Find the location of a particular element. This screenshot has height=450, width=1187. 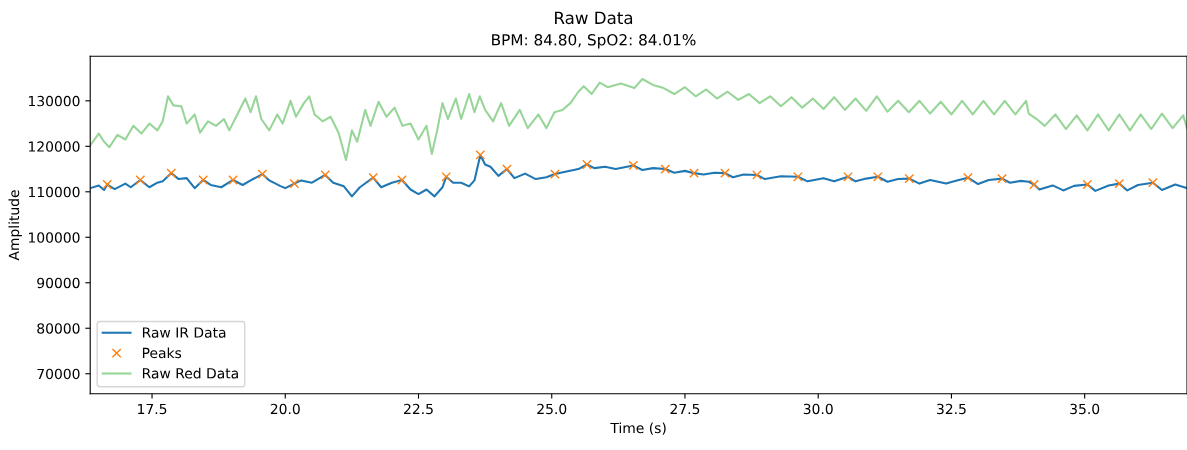

y-axis-title: Amplitude is located at coordinates (15, 225).